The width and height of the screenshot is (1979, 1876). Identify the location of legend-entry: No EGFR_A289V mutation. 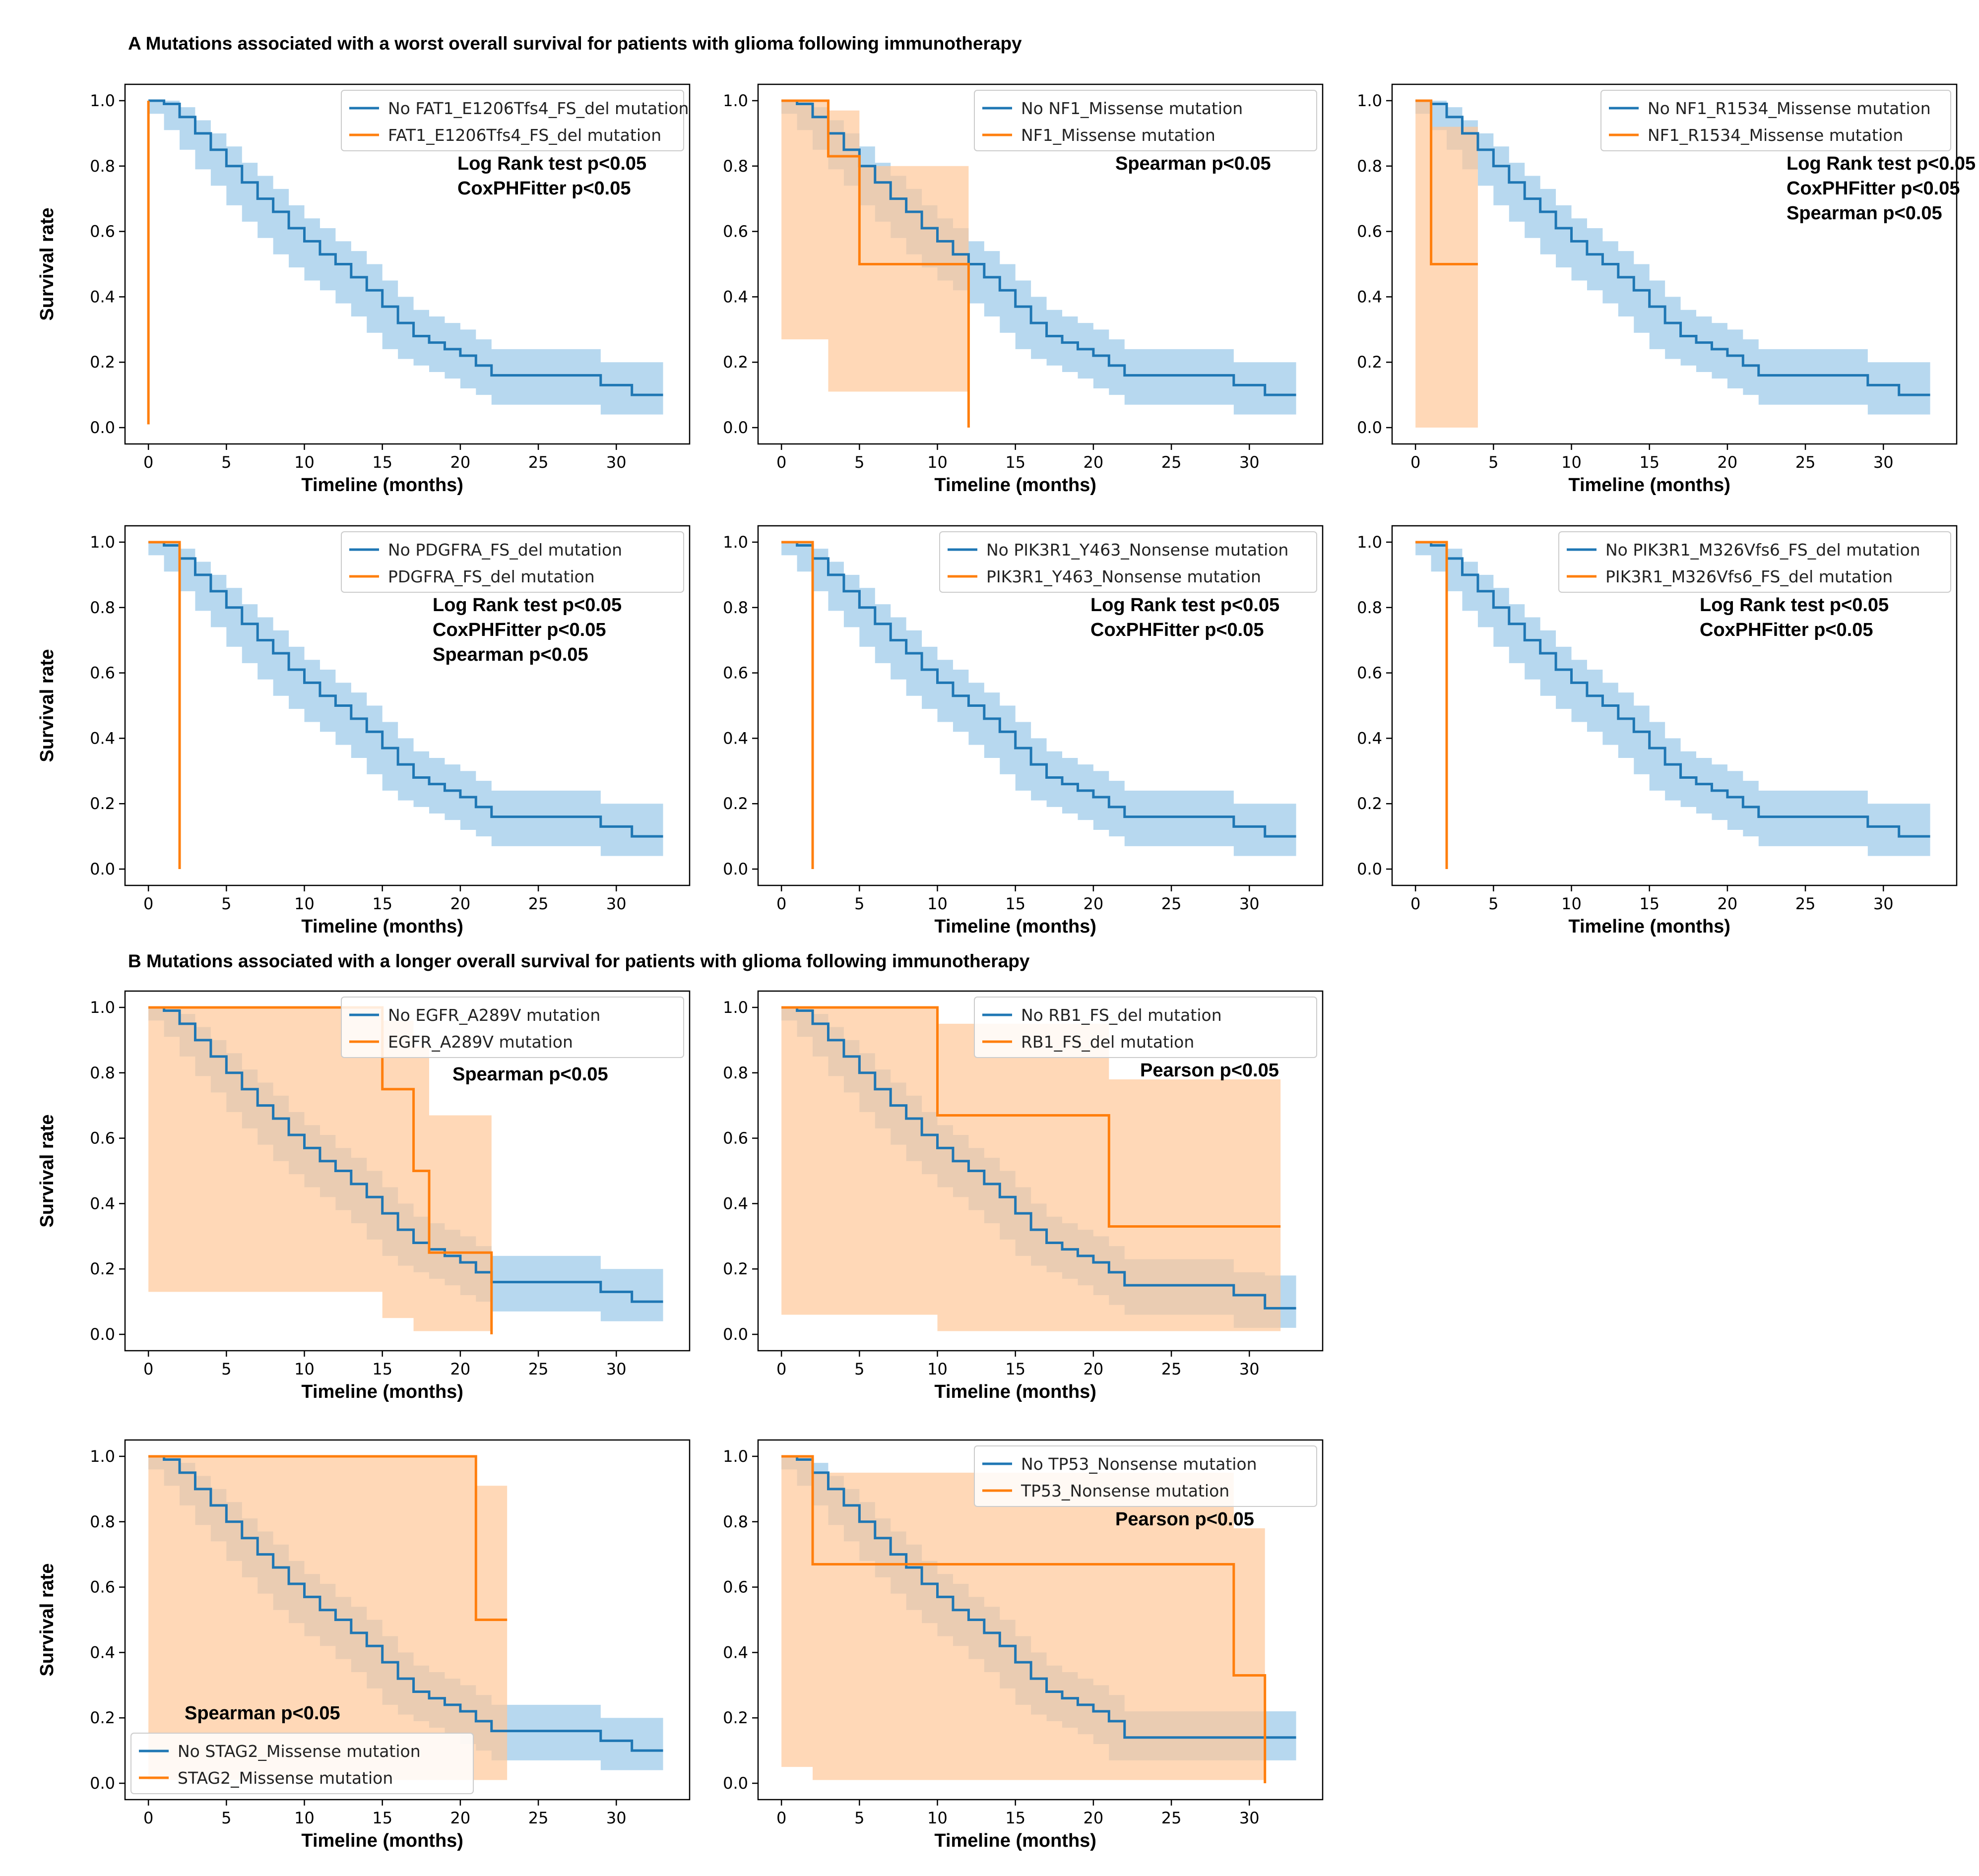
(494, 1015).